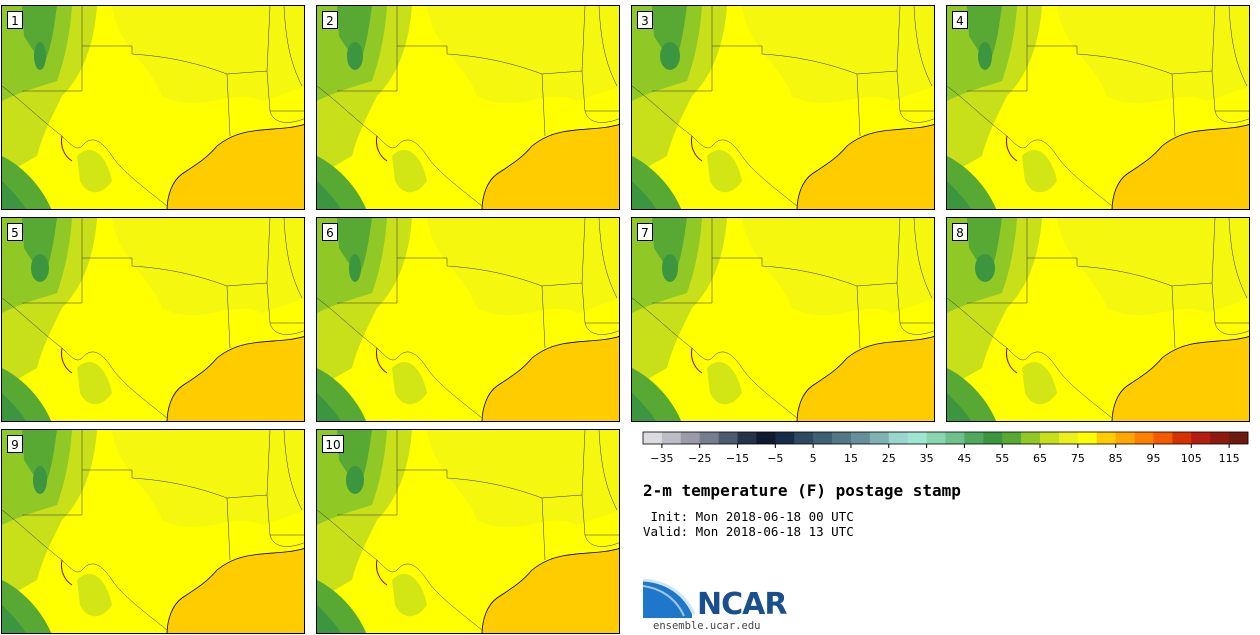 The height and width of the screenshot is (635, 1260). What do you see at coordinates (889, 458) in the screenshot?
I see `colorbar-tick-label: 25` at bounding box center [889, 458].